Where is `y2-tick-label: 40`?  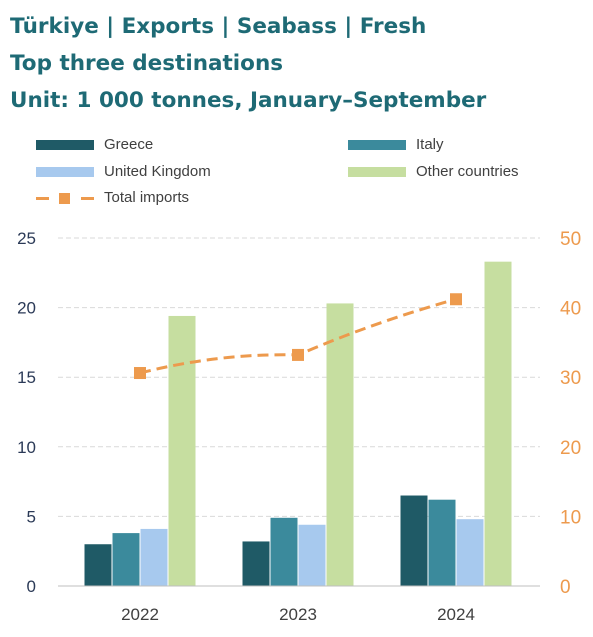
y2-tick-label: 40 is located at coordinates (570, 309).